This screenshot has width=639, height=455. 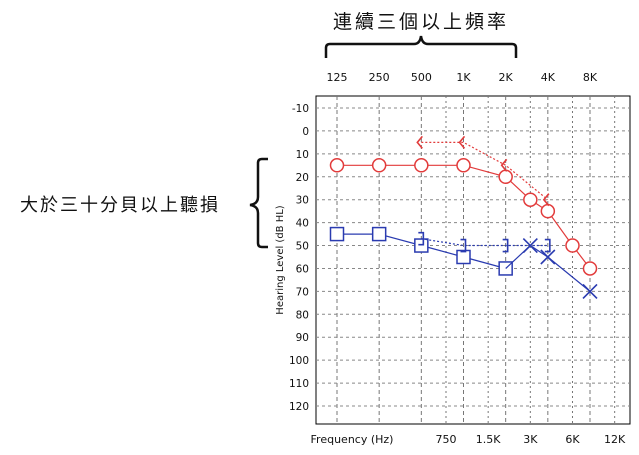 I want to click on bottom-tick-label: 6K, so click(x=572, y=439).